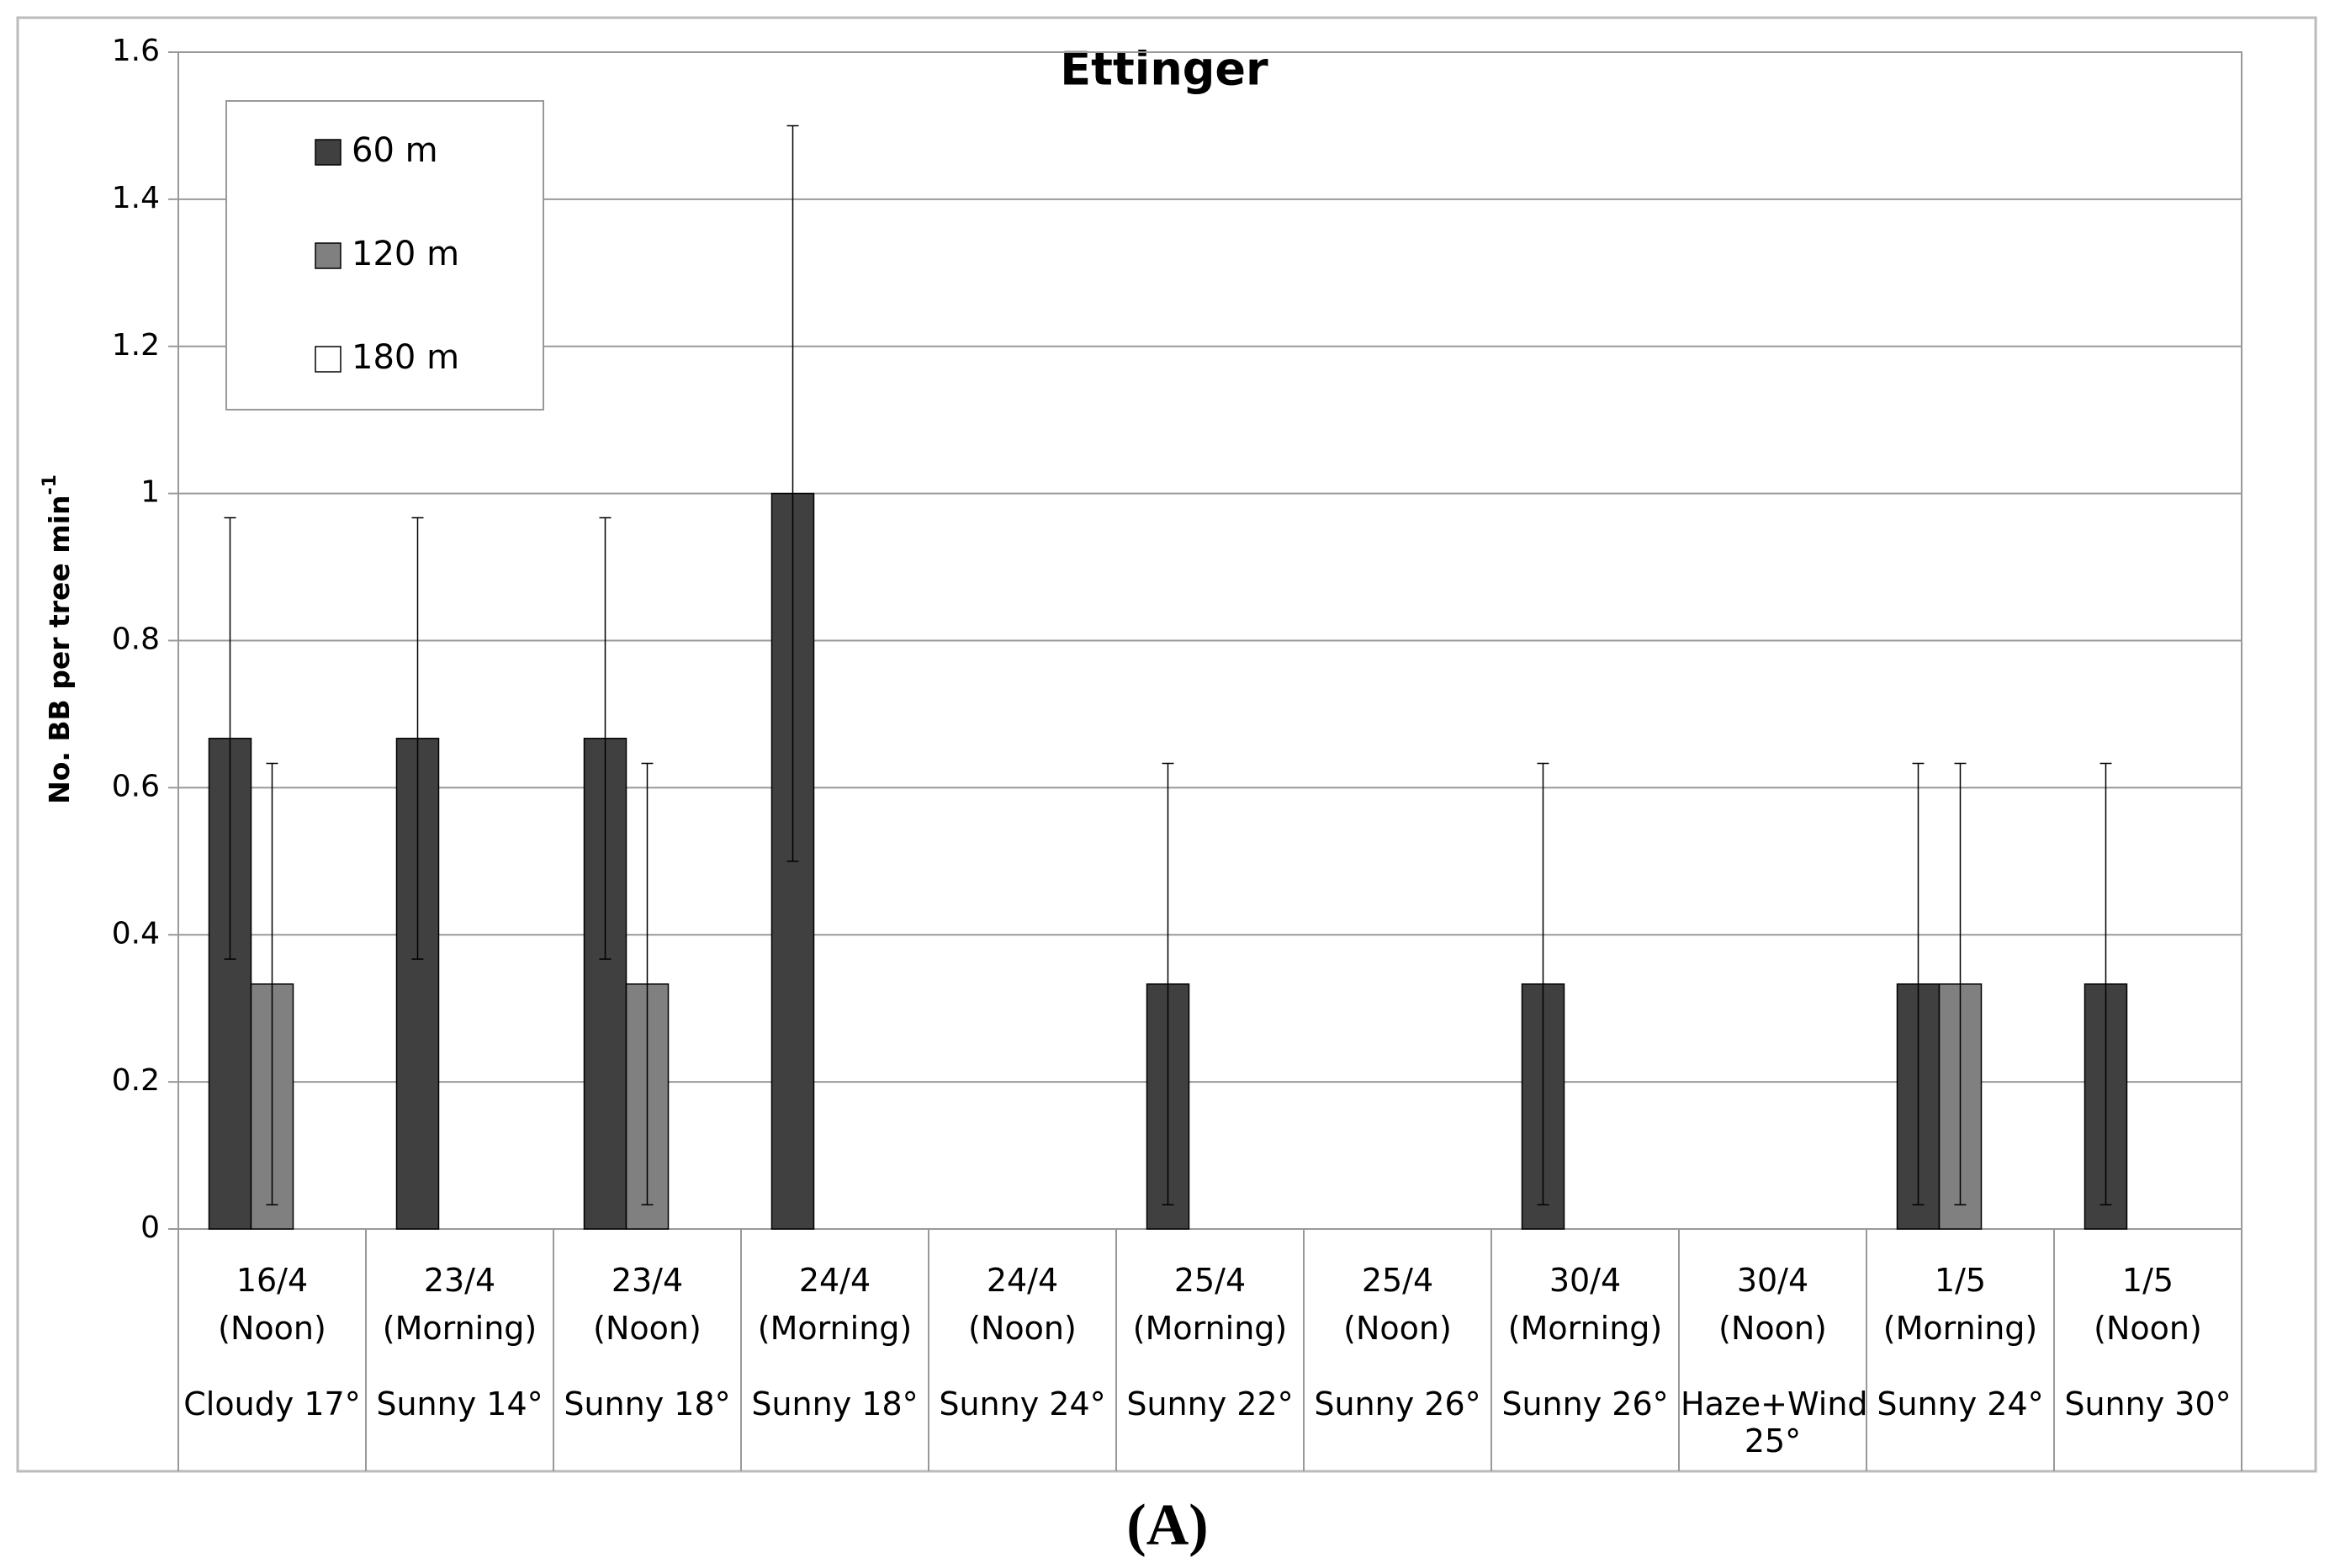 This screenshot has height=1568, width=2335. Describe the element at coordinates (136, 1080) in the screenshot. I see `y-tick-label: 0.2` at that location.